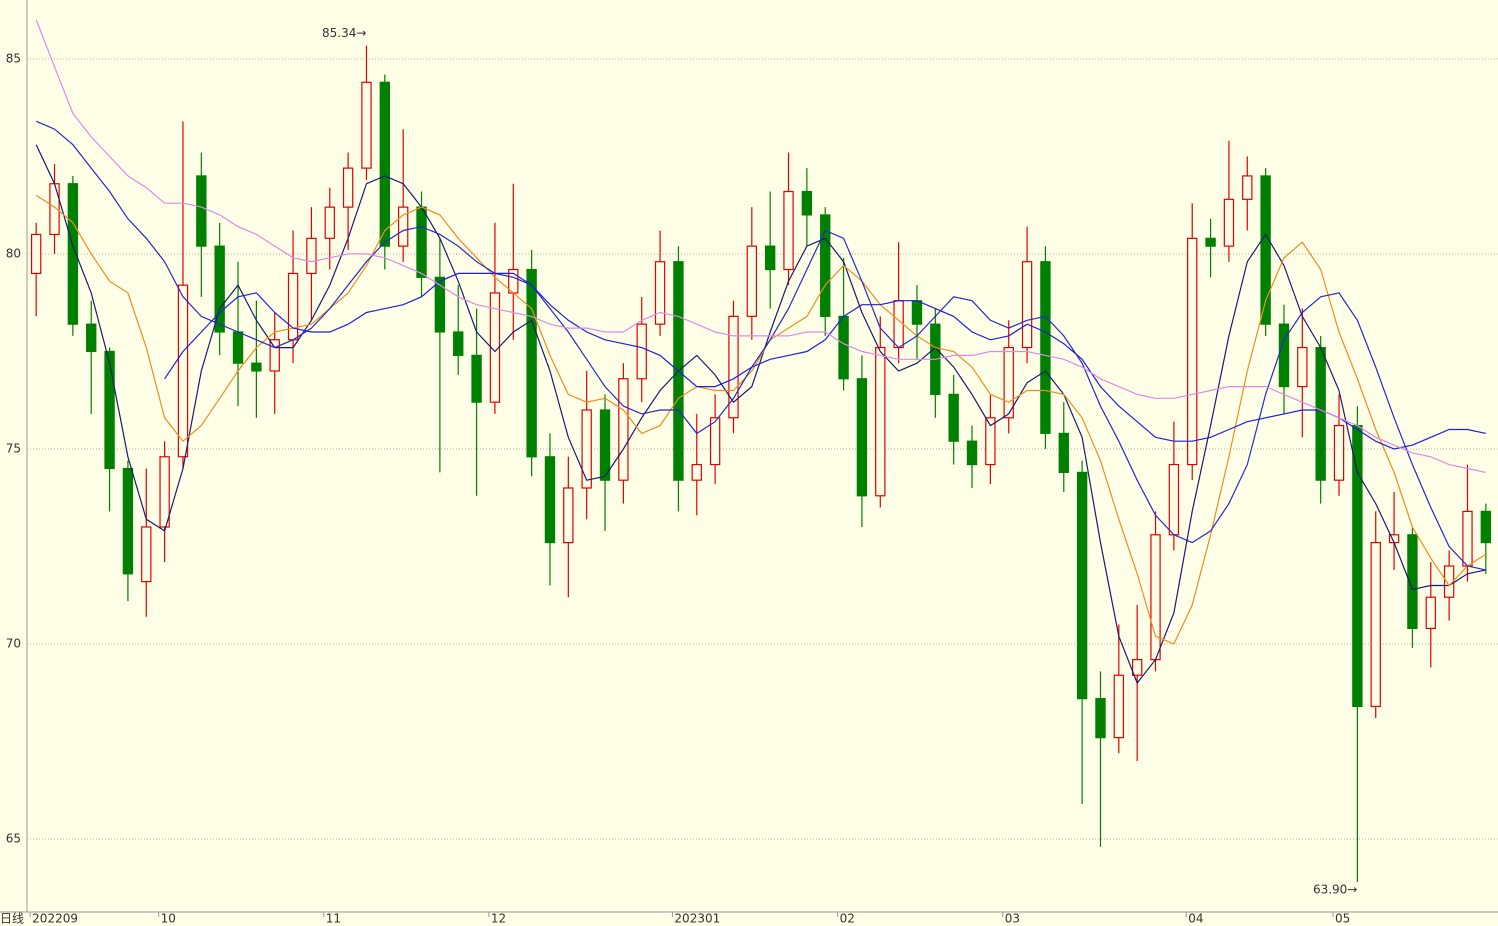 The image size is (1498, 926). I want to click on y-tick-label: 65, so click(13, 839).